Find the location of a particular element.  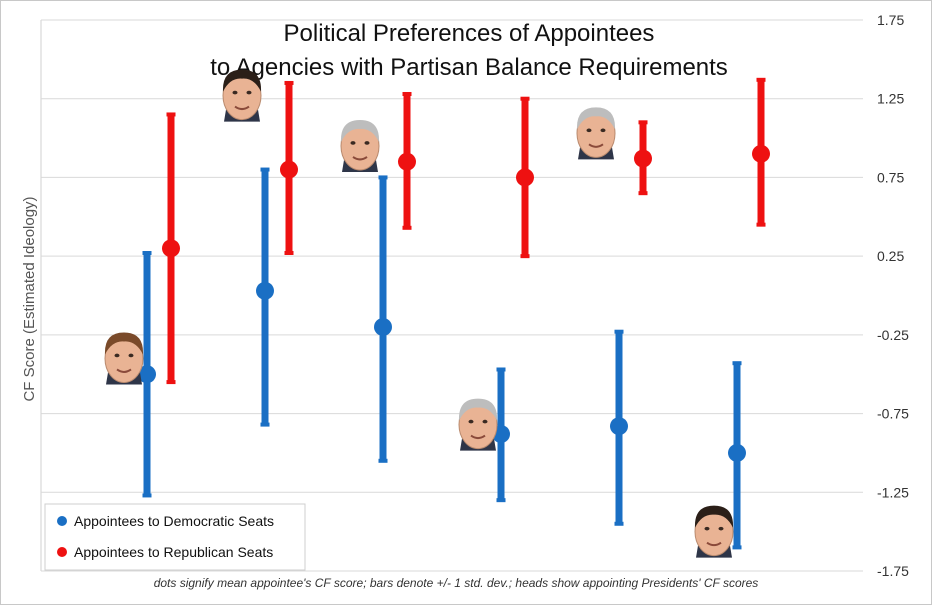

george-h-w-bush-head-icon is located at coordinates (360, 145).